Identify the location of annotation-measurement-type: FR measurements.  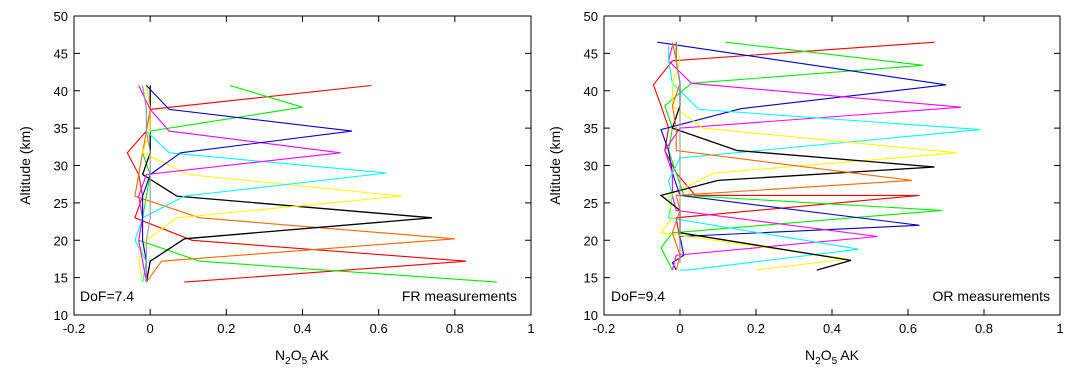
(459, 296).